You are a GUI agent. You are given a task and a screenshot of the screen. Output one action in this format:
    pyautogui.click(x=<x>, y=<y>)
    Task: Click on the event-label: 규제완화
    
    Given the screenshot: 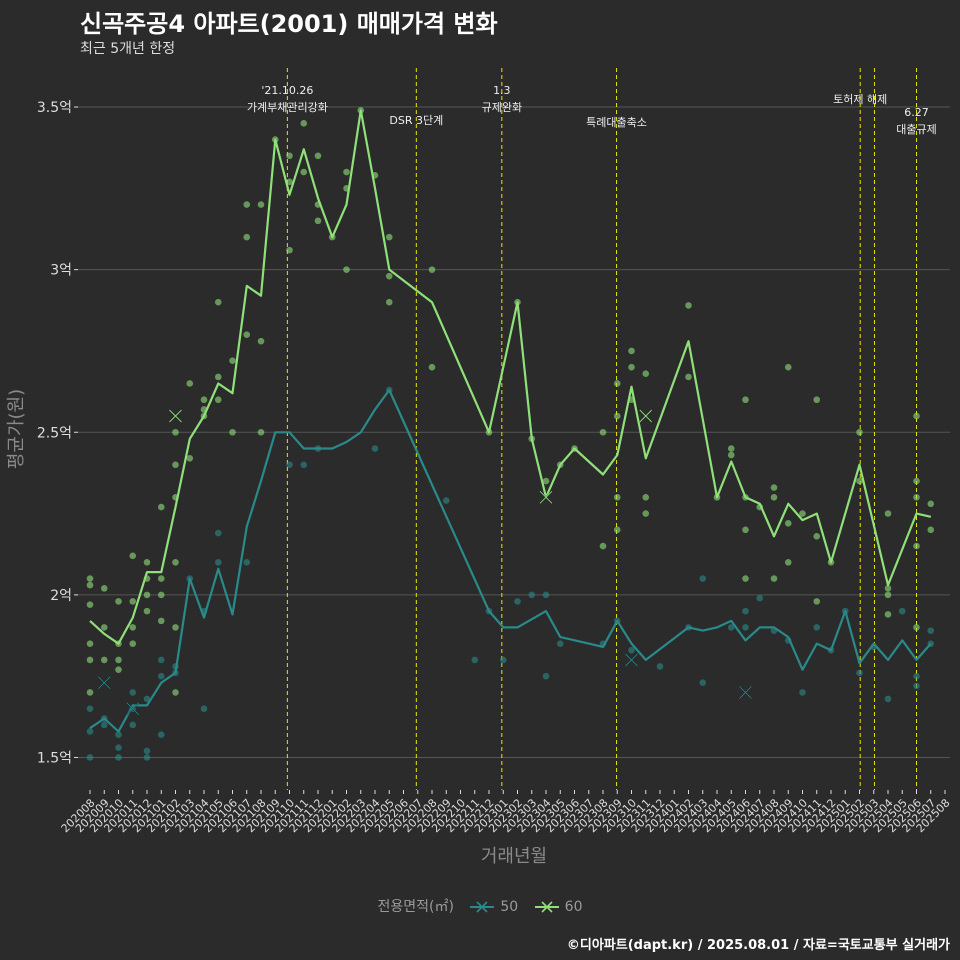 What is the action you would take?
    pyautogui.click(x=502, y=107)
    